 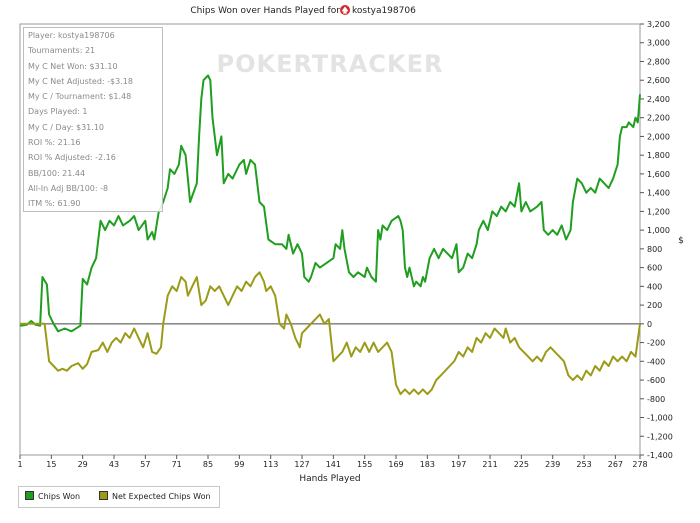 I want to click on y-tick-label: -800, so click(x=656, y=399).